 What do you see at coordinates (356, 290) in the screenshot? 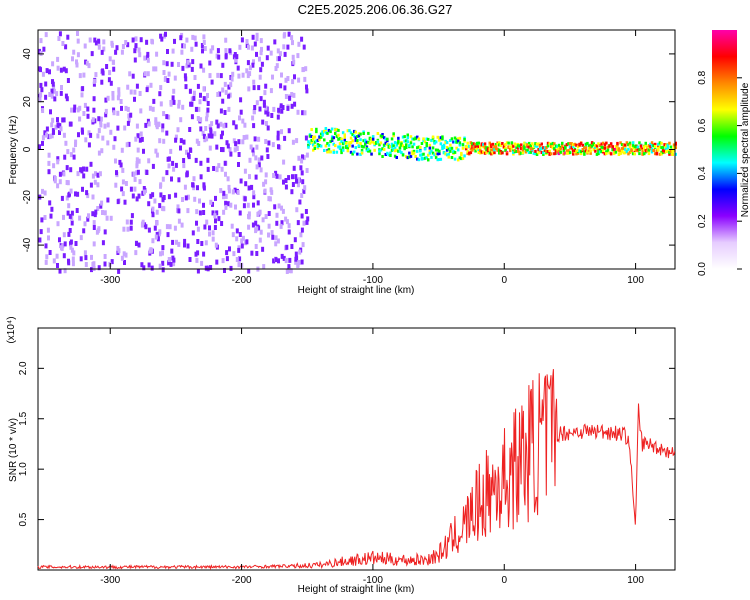
I see `spectrogram-x-label: Height of straight line (km)` at bounding box center [356, 290].